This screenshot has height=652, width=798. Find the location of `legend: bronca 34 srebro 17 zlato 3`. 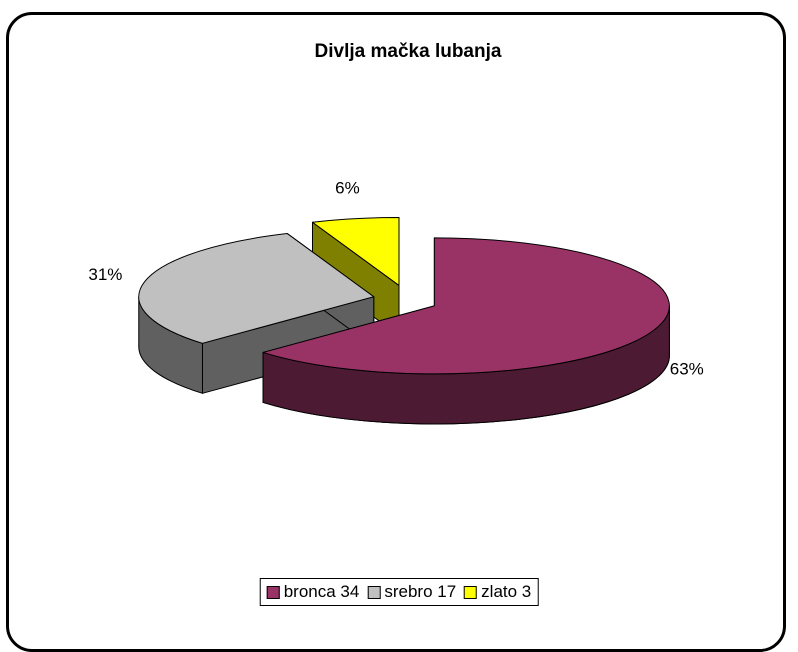

legend: bronca 34 srebro 17 zlato 3 is located at coordinates (399, 592).